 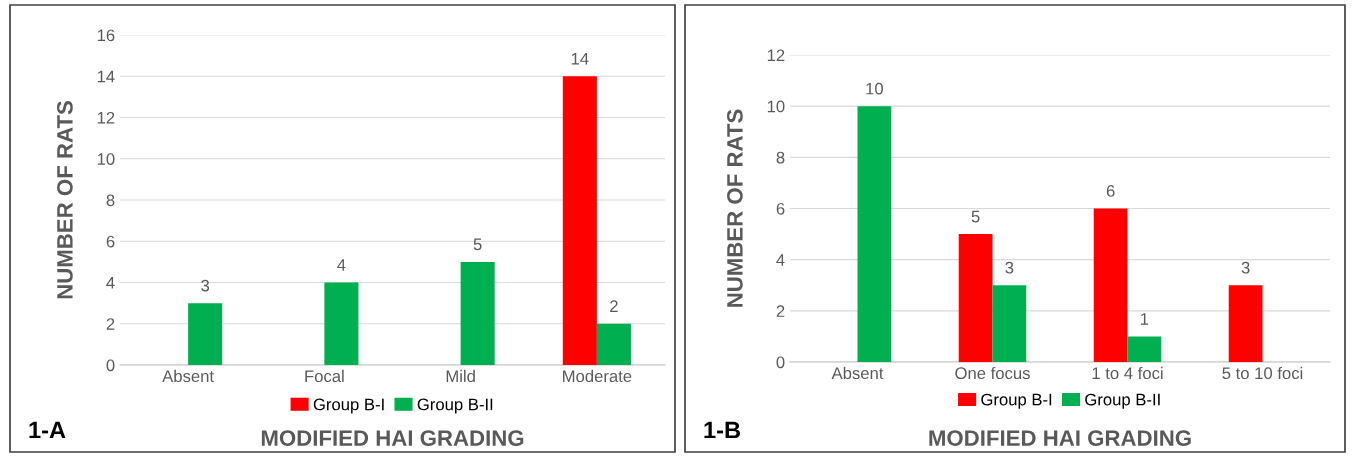 What do you see at coordinates (874, 88) in the screenshot?
I see `data-label: 10` at bounding box center [874, 88].